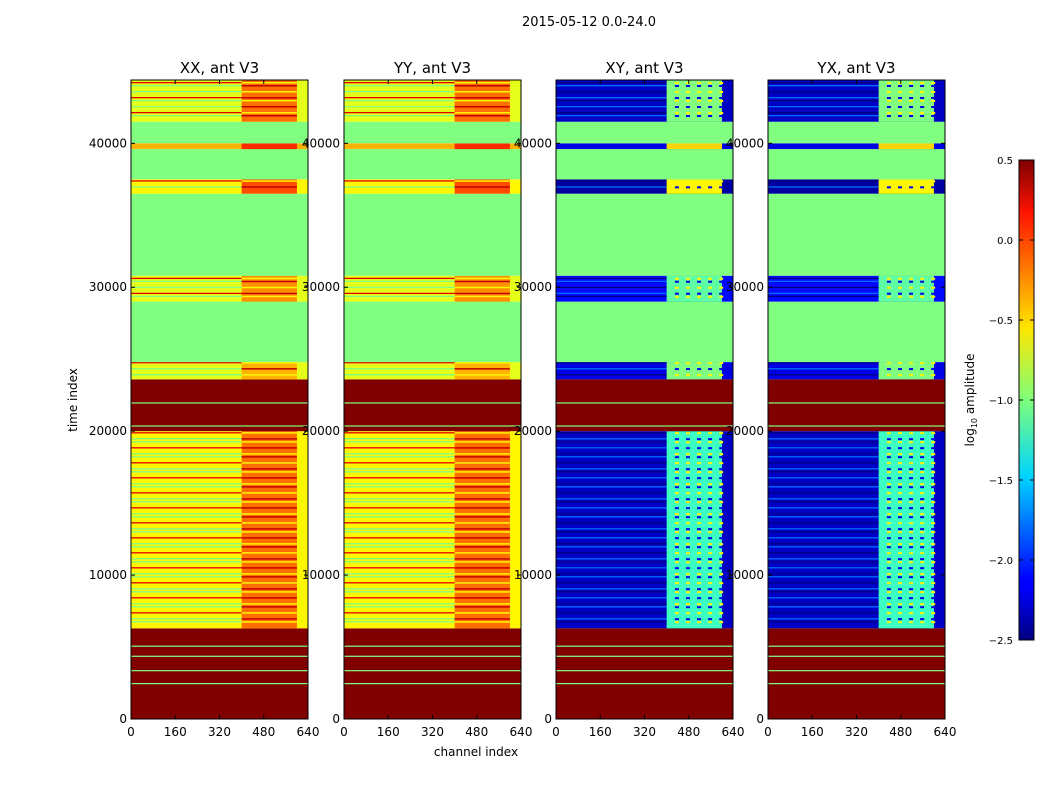 This screenshot has height=800, width=1050. Describe the element at coordinates (533, 287) in the screenshot. I see `y-tick-label: 30000` at that location.